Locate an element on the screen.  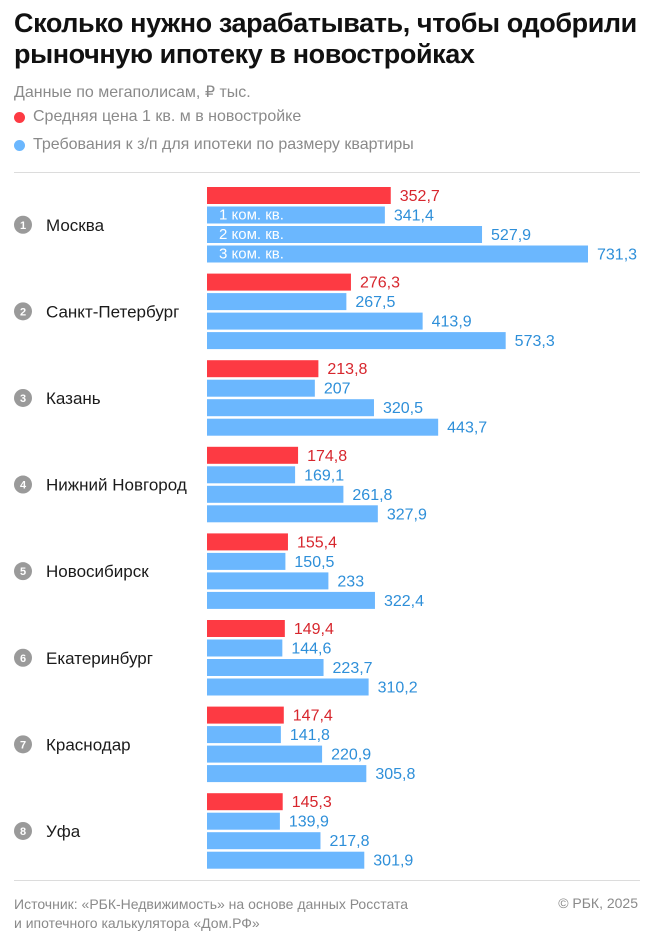
legend-item-price: Средняя цена 1 кв. м в новостройке is located at coordinates (157, 117).